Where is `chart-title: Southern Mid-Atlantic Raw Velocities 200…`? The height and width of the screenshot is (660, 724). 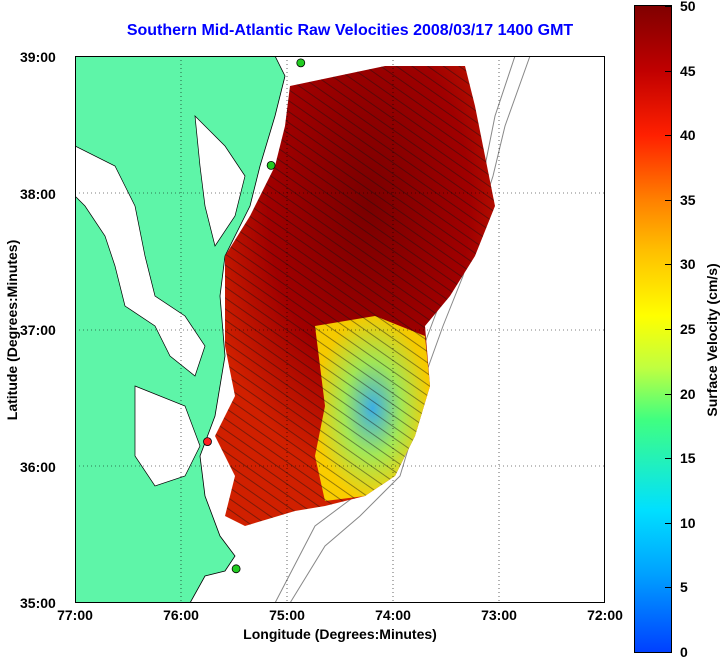 chart-title: Southern Mid-Atlantic Raw Velocities 200… is located at coordinates (350, 30).